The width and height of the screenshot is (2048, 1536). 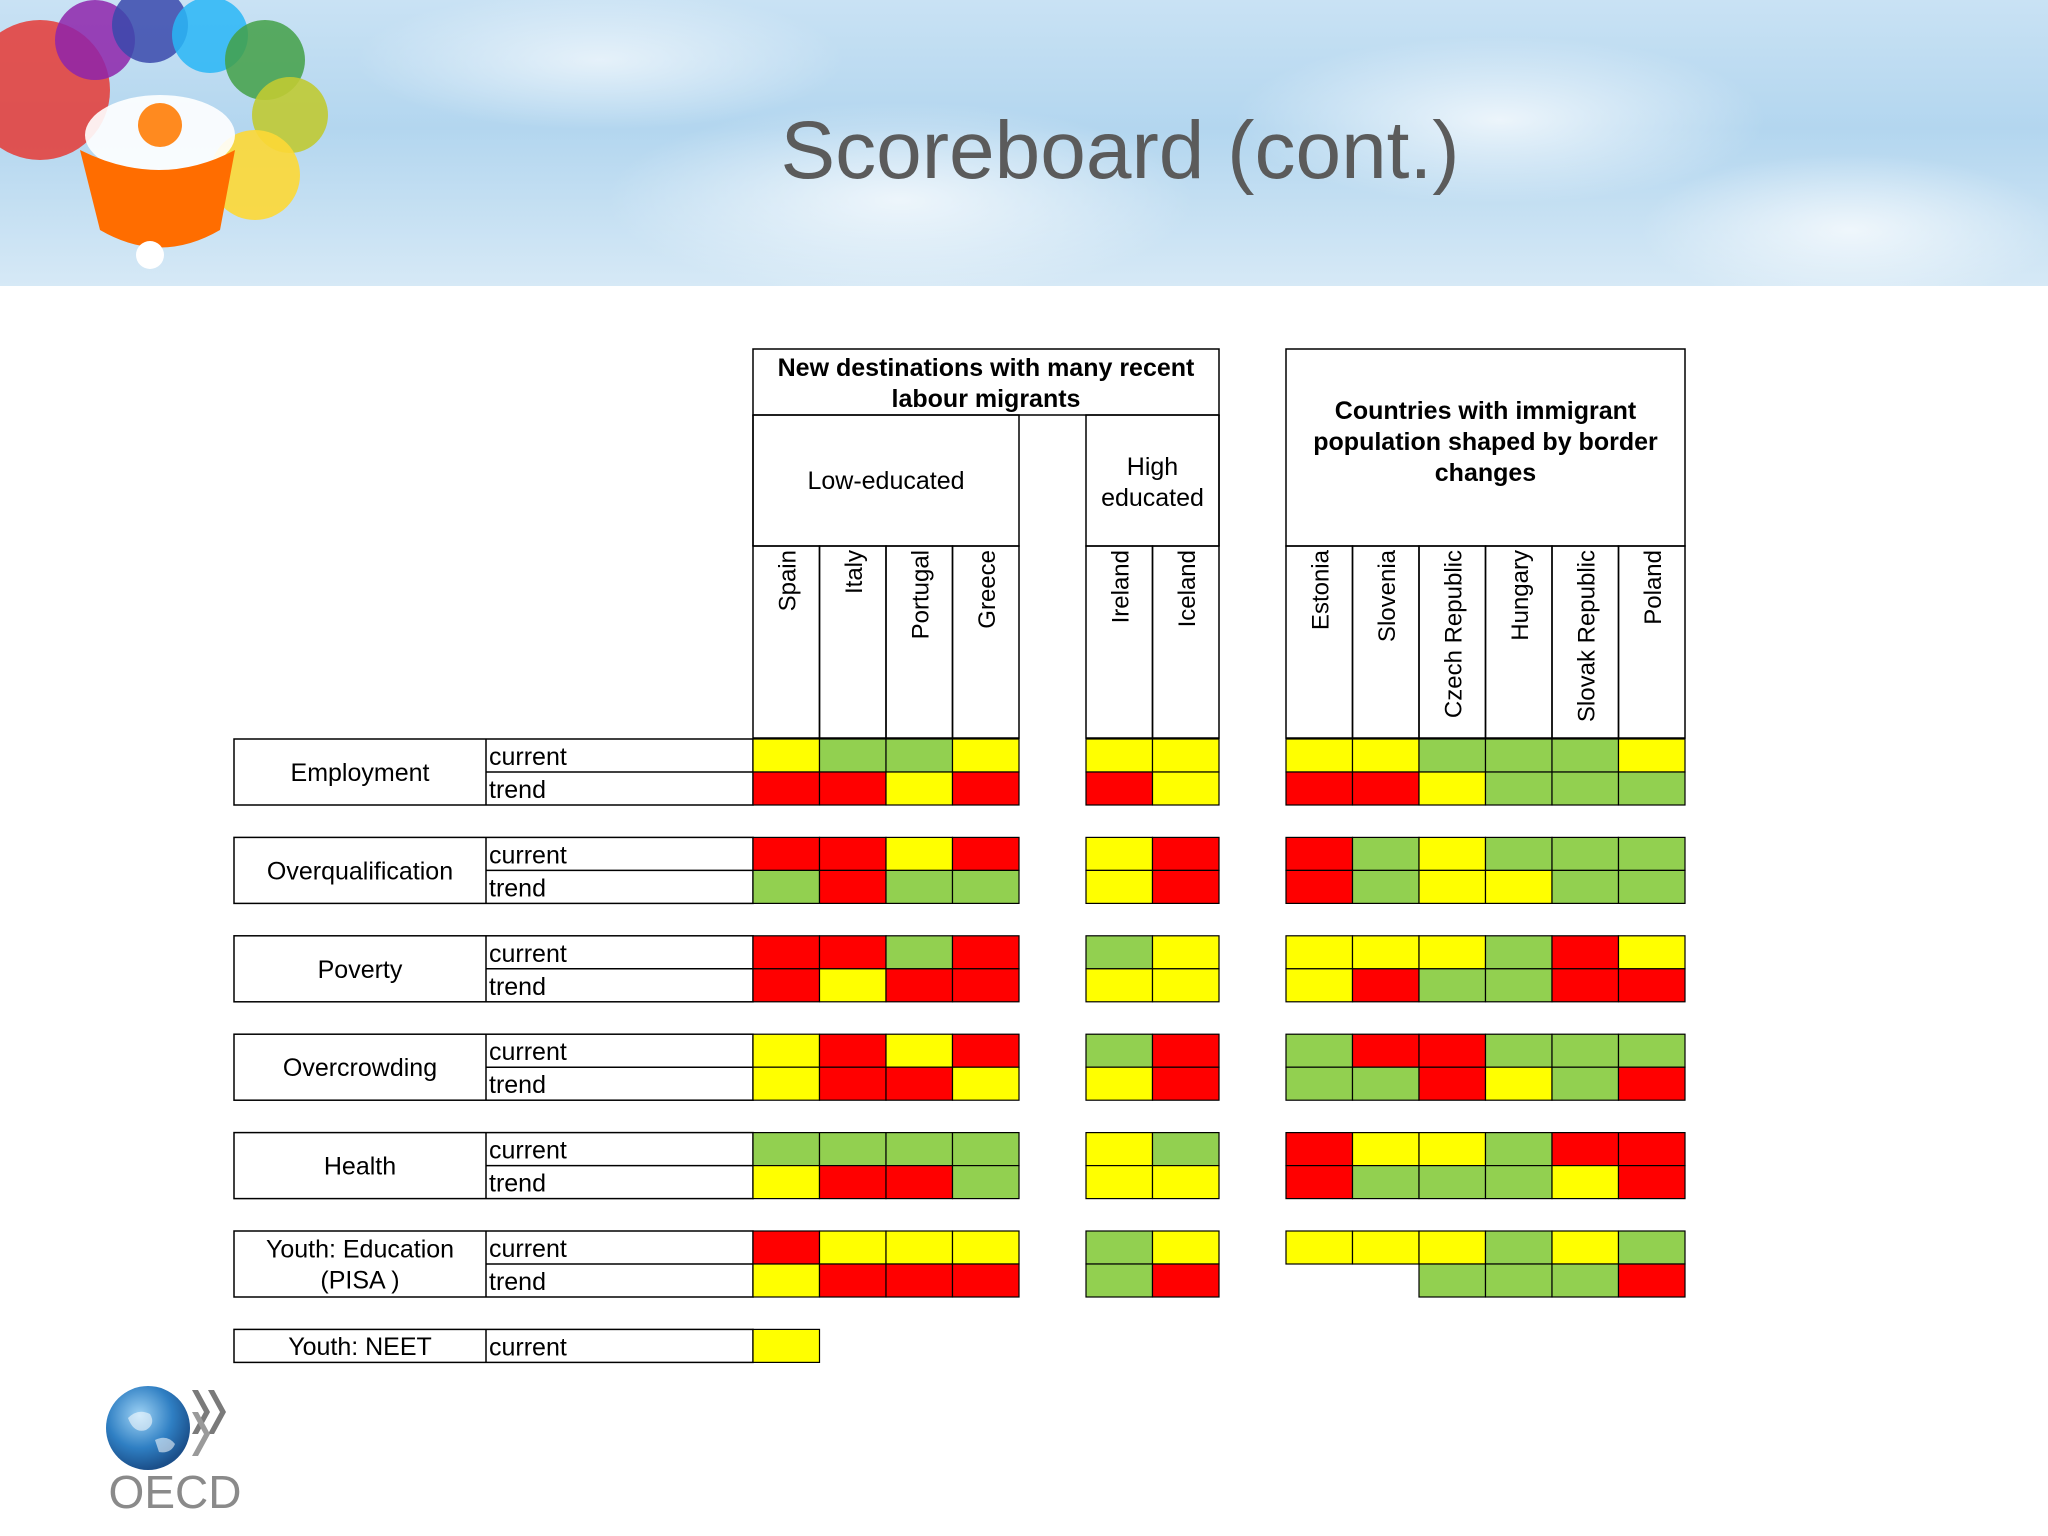 I want to click on indicator-block-overcrowding: Overcrowding current trend, so click(x=959, y=1067).